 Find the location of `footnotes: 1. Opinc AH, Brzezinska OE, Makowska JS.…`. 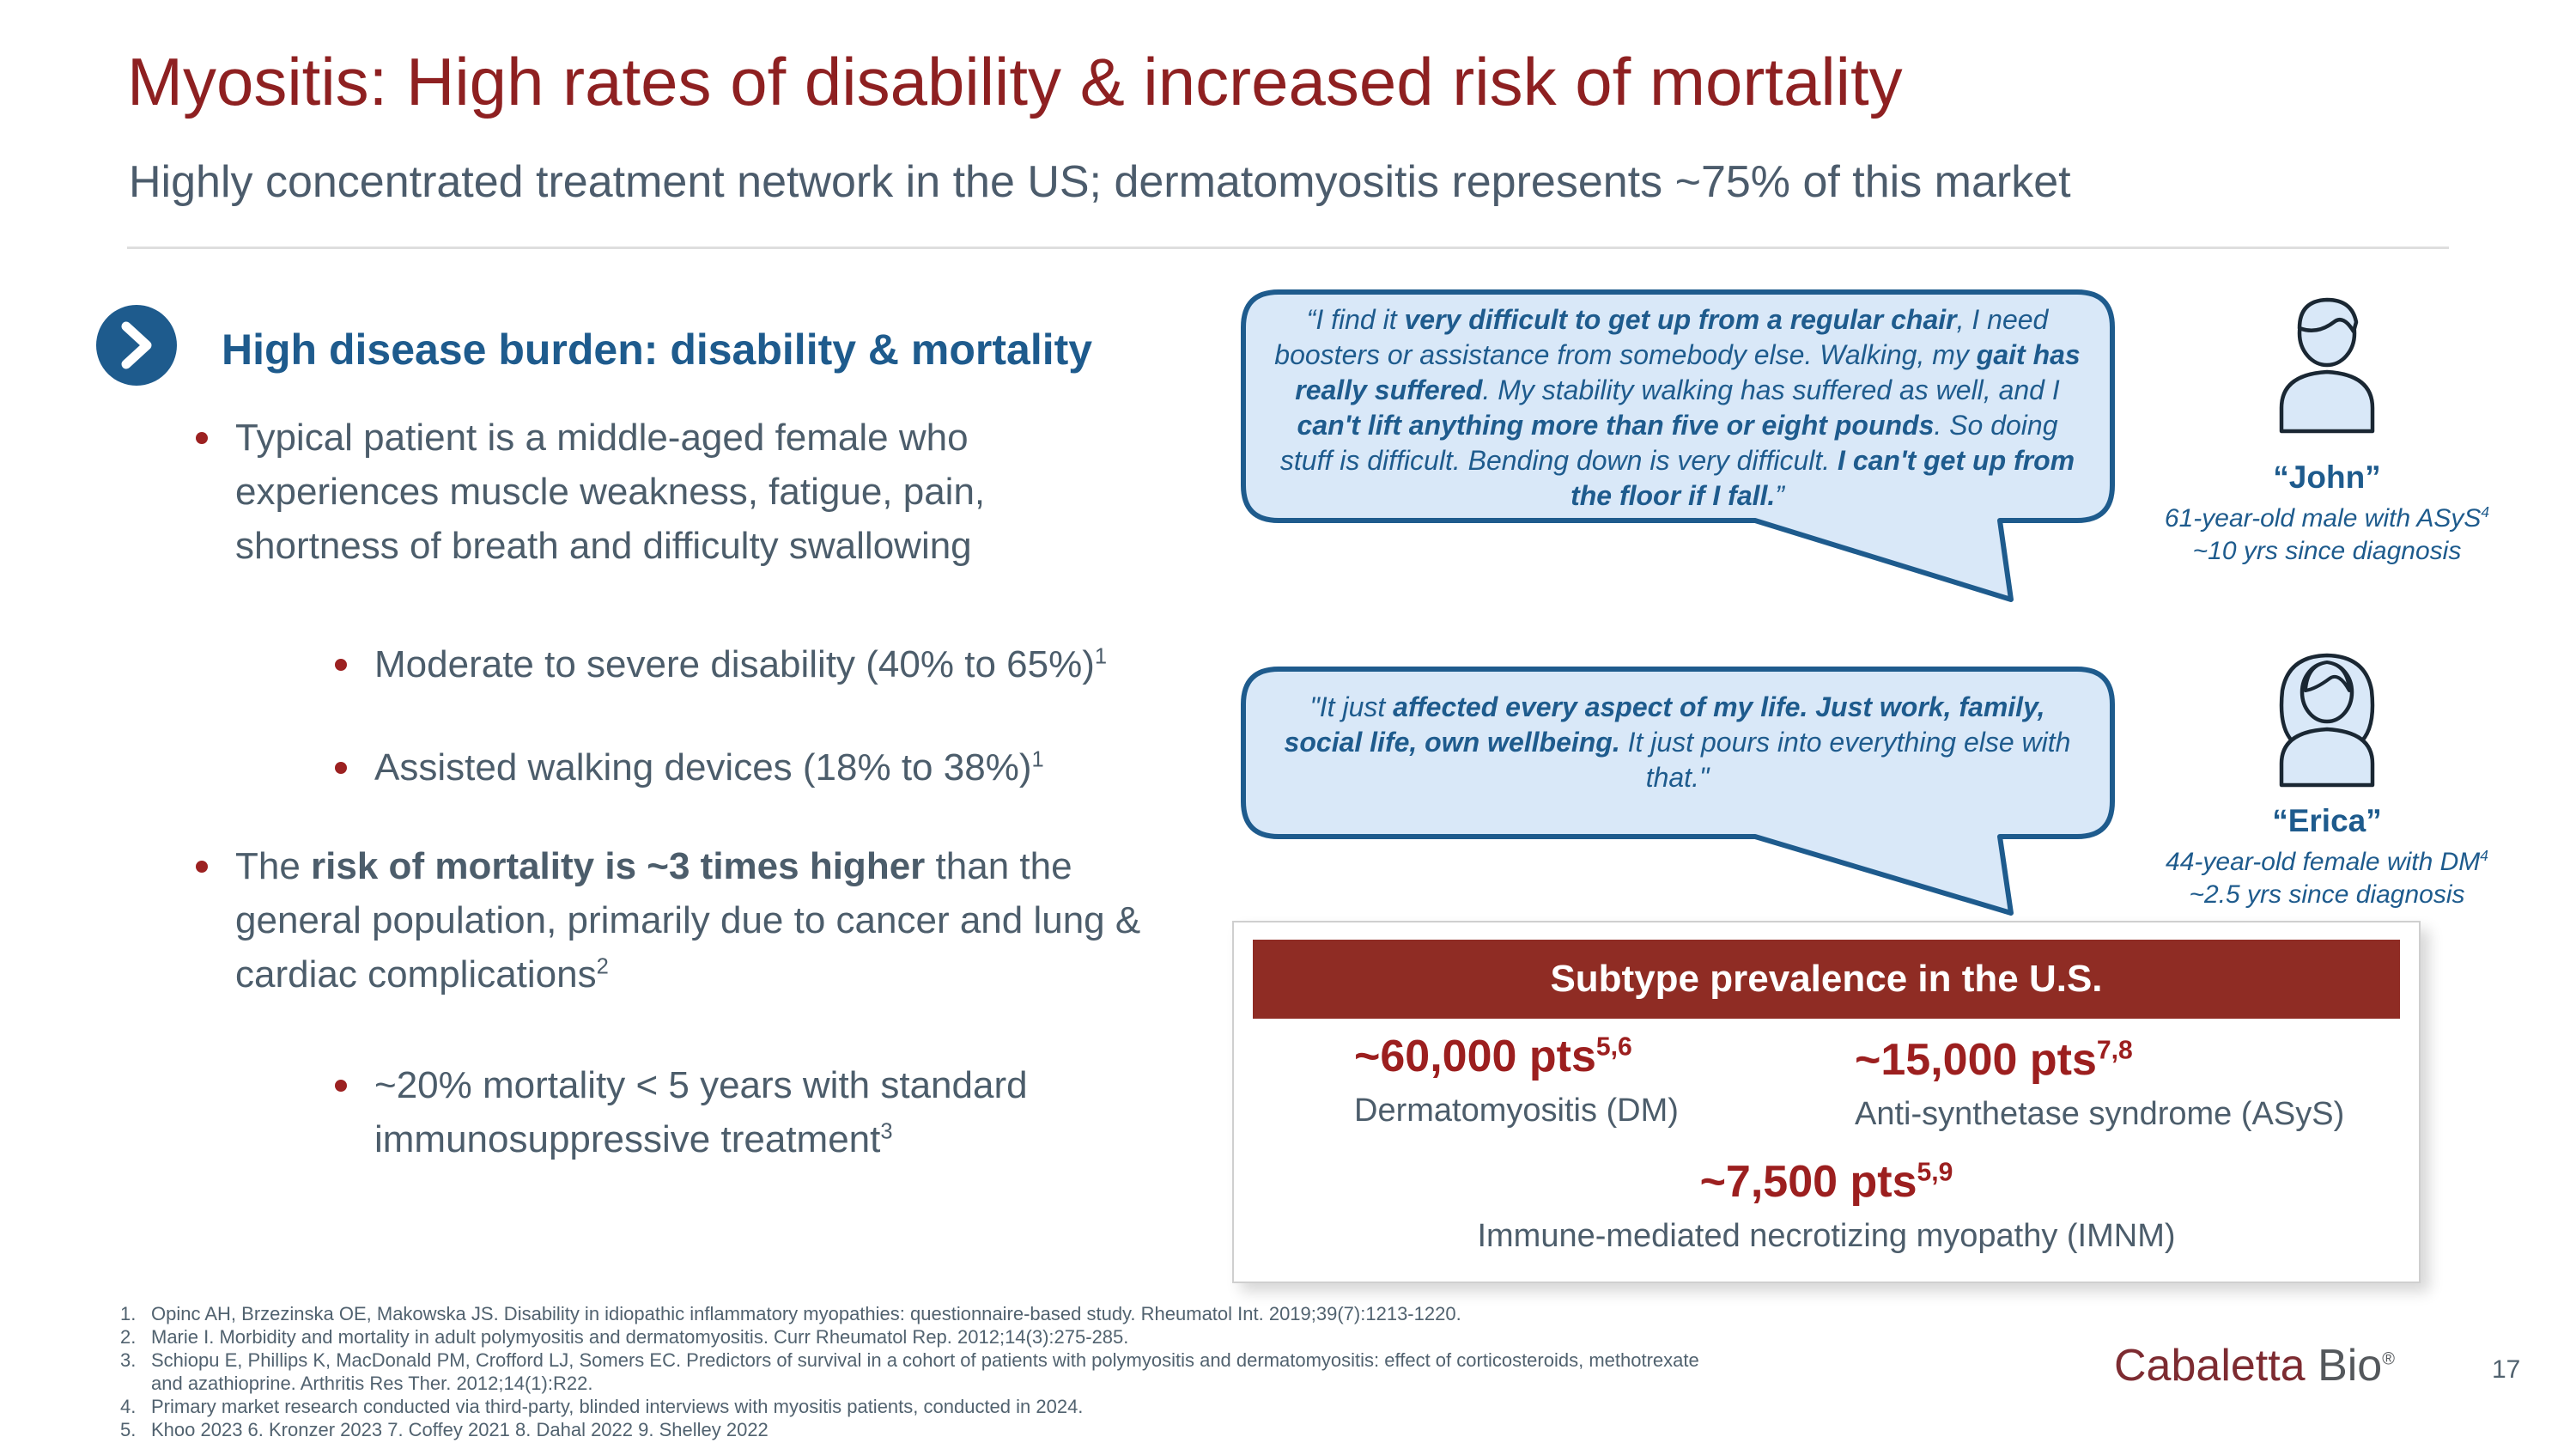

footnotes: 1. Opinc AH, Brzezinska OE, Makowska JS.… is located at coordinates (970, 1371).